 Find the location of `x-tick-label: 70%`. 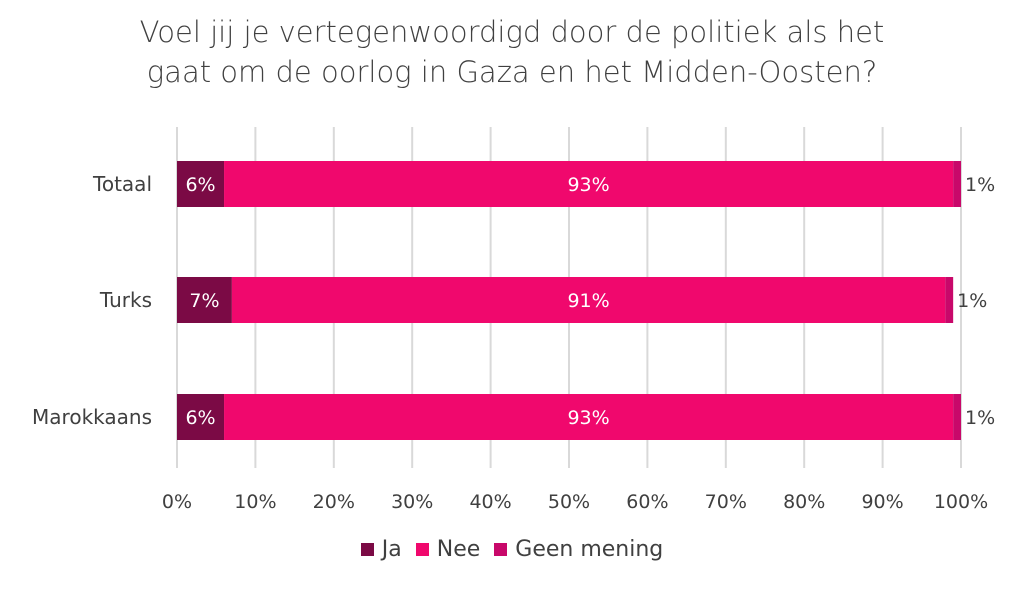

x-tick-label: 70% is located at coordinates (726, 502).